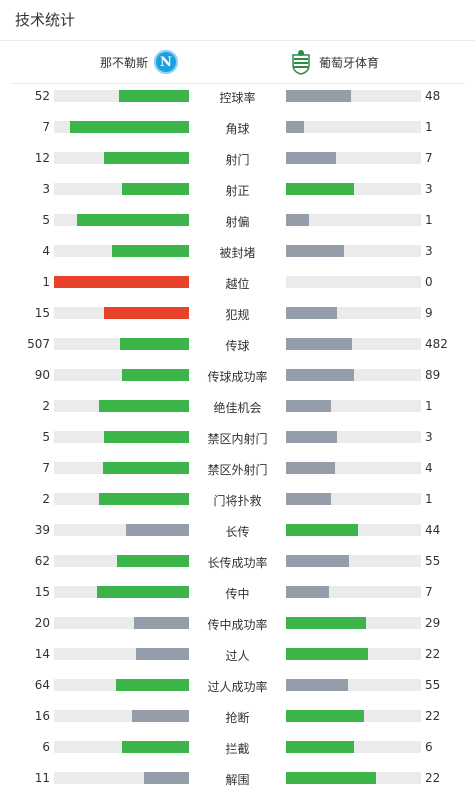 This screenshot has width=475, height=795. I want to click on stat-row: 11 解围 22, so click(237, 778).